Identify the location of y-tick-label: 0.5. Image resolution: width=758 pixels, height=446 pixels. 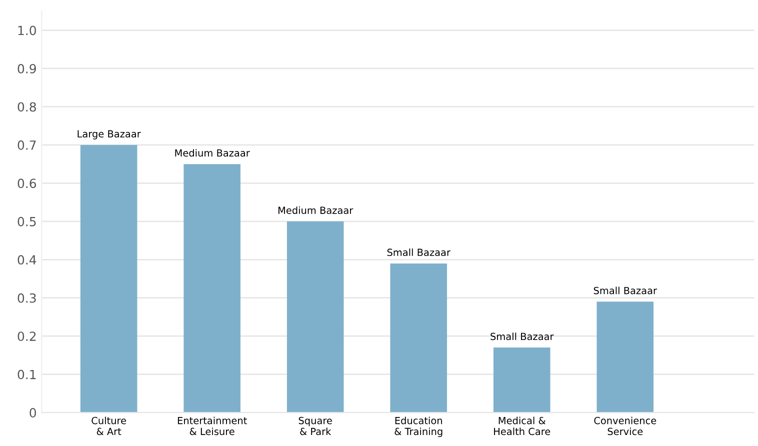
(27, 221).